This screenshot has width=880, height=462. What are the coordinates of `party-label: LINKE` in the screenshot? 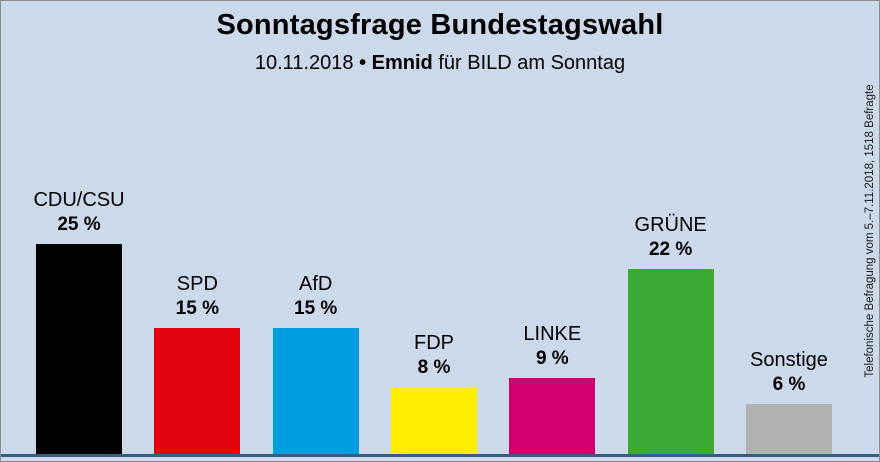 It's located at (552, 334).